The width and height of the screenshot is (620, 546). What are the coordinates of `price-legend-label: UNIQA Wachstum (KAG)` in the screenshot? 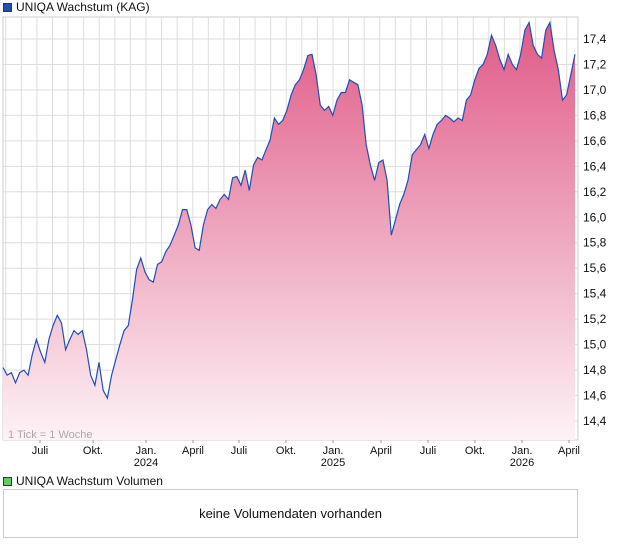 It's located at (83, 7).